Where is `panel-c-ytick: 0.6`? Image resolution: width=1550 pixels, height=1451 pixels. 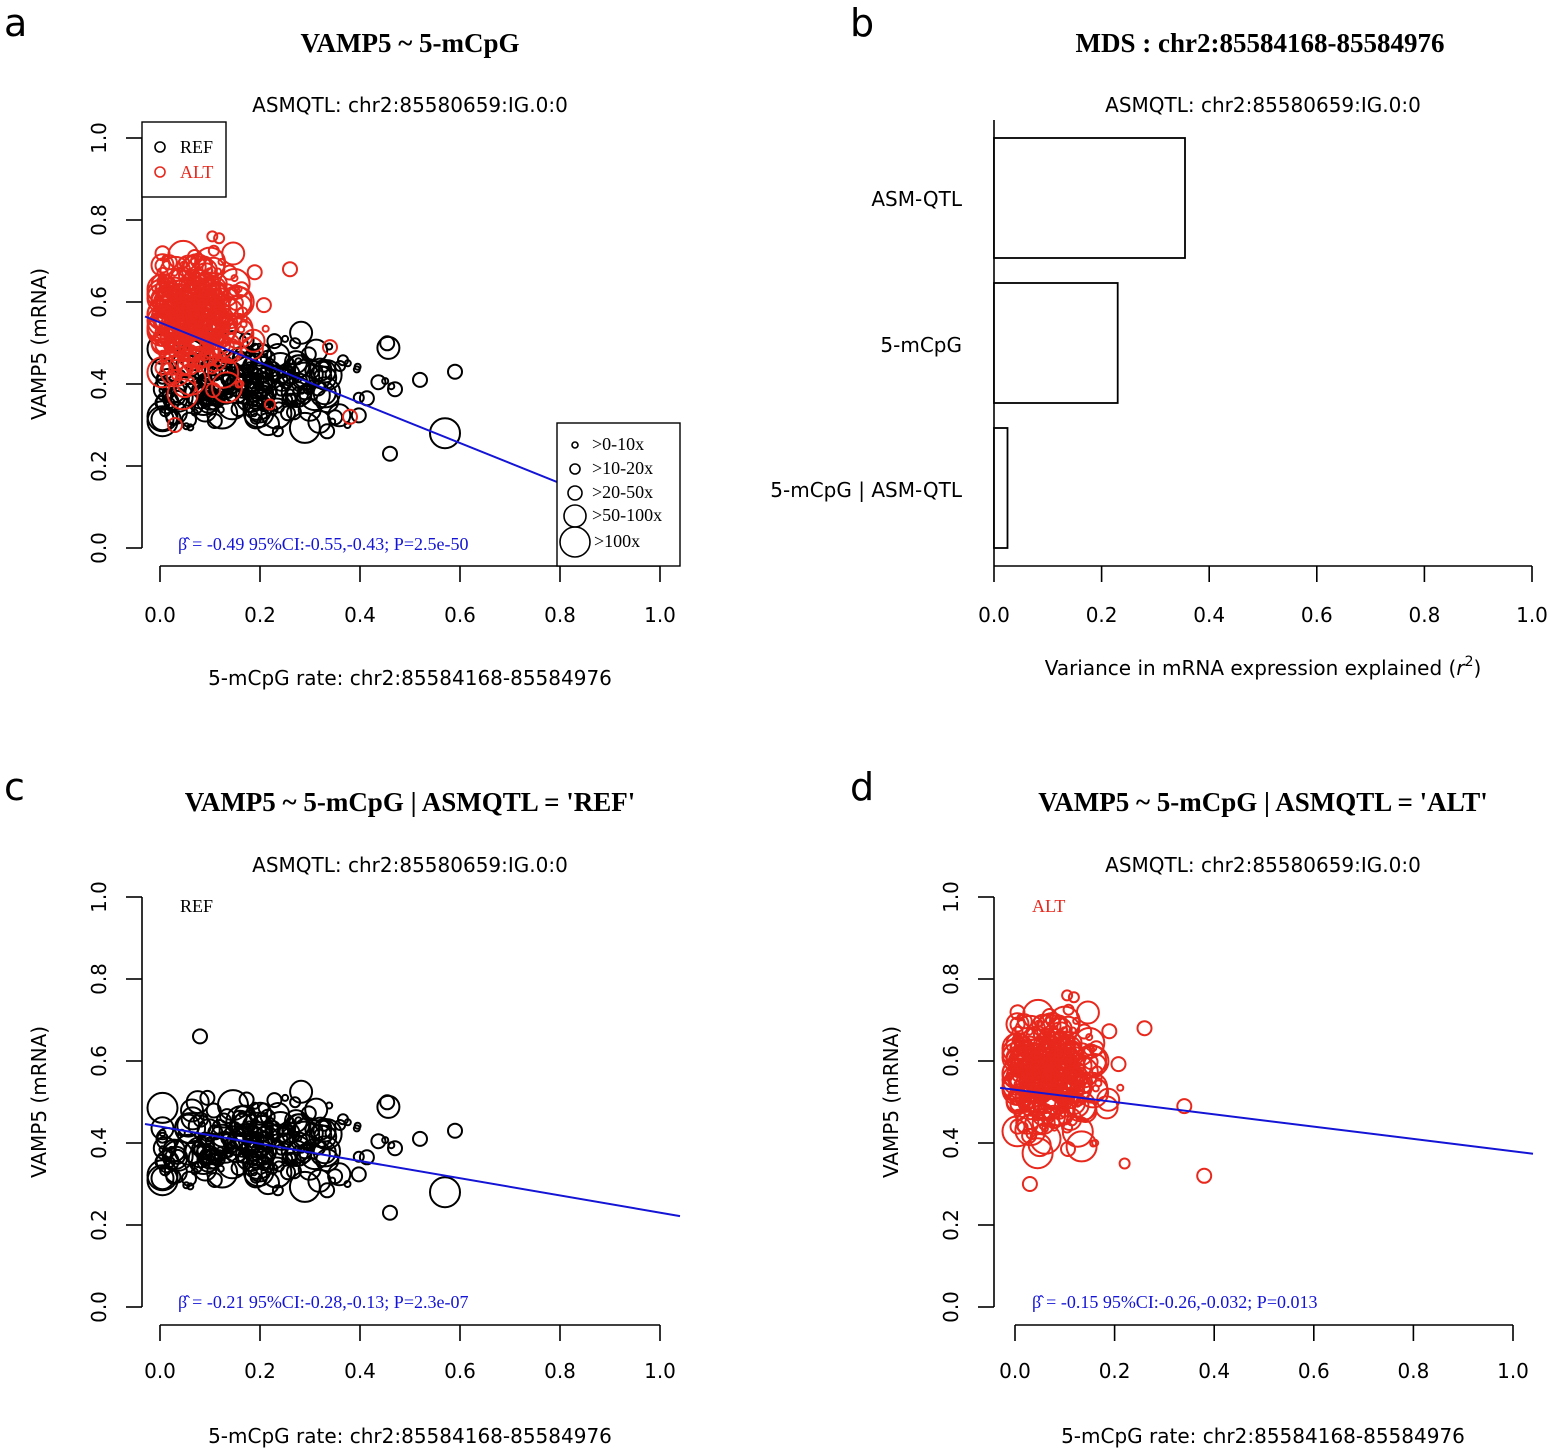
panel-c-ytick: 0.6 is located at coordinates (99, 1061).